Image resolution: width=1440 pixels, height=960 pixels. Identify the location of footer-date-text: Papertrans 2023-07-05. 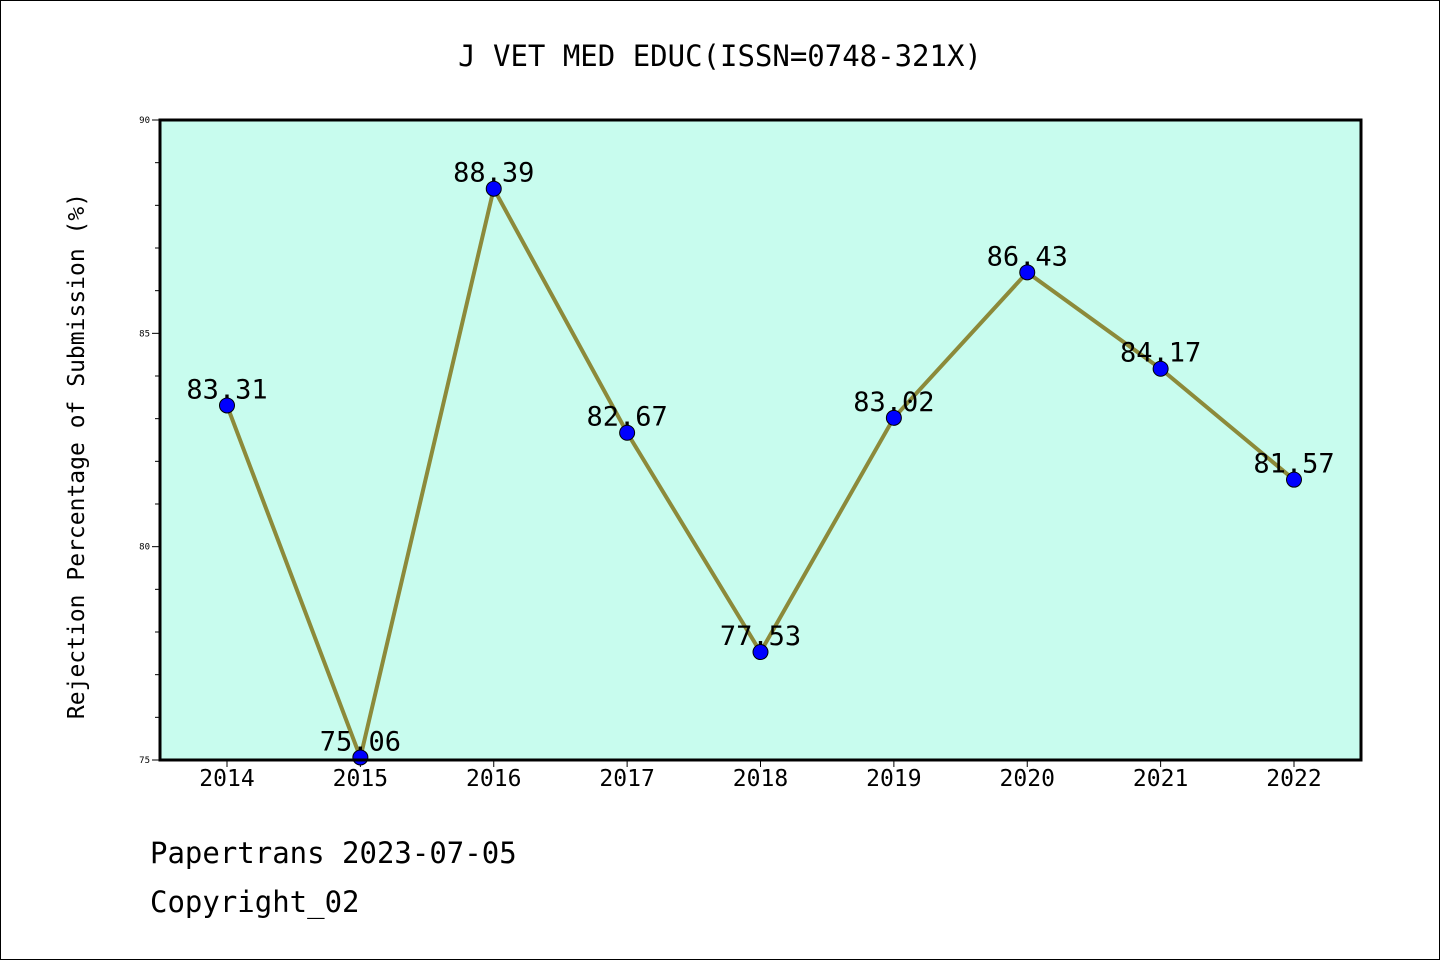
(333, 853).